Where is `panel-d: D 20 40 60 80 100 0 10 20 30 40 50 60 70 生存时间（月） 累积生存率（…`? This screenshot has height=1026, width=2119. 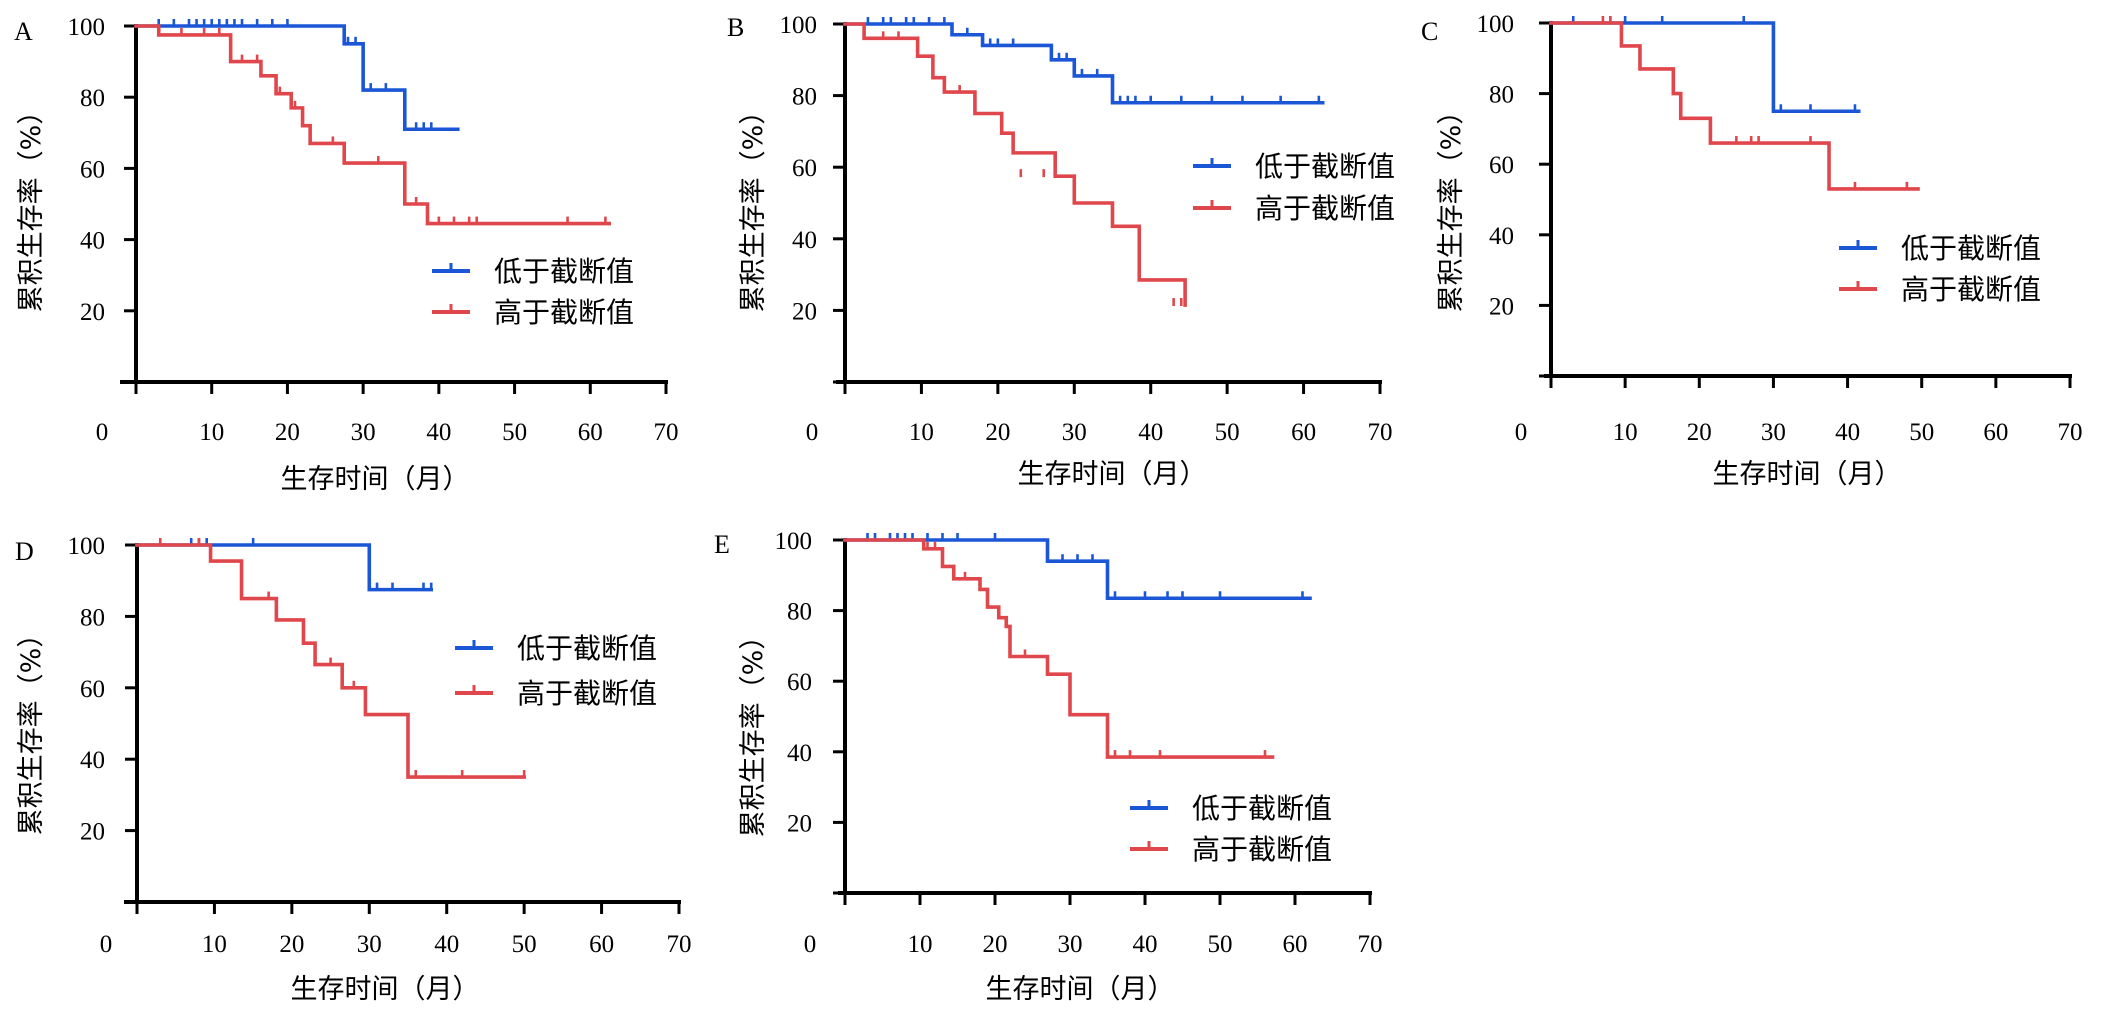 panel-d: D 20 40 60 80 100 0 10 20 30 40 50 60 70 生存时间（月） 累积生存率（… is located at coordinates (353, 769).